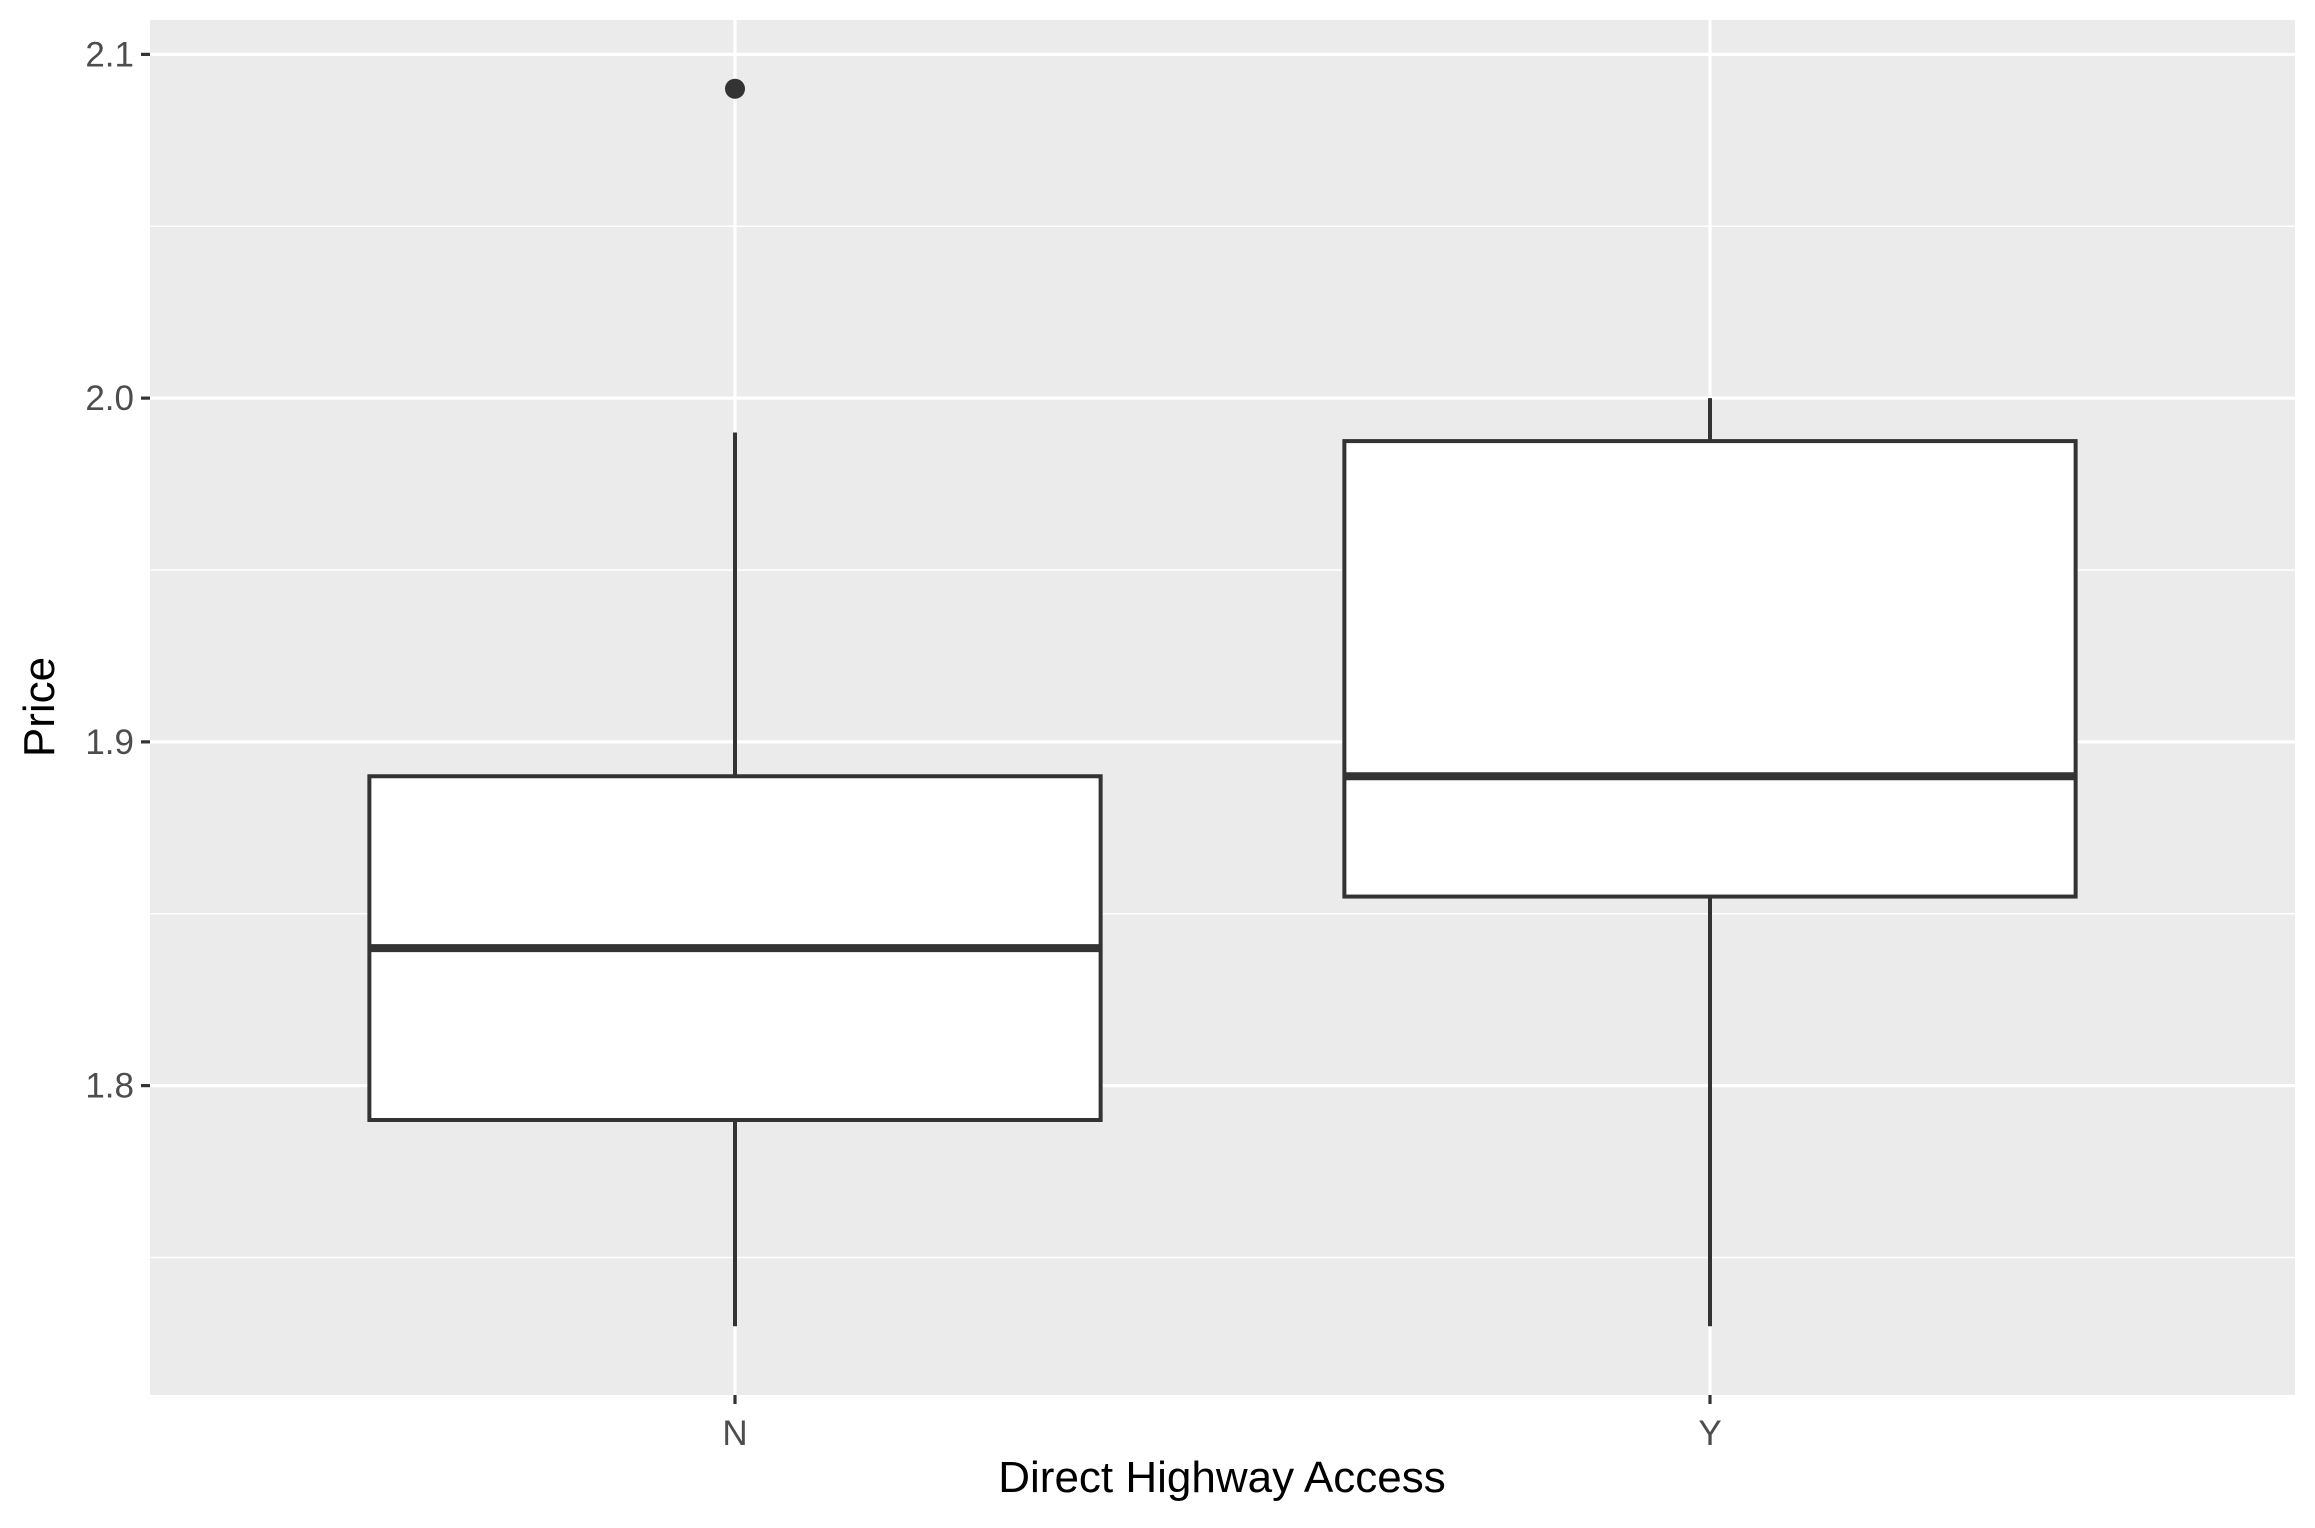 This screenshot has height=1528, width=2315. I want to click on outlier-point, so click(735, 88).